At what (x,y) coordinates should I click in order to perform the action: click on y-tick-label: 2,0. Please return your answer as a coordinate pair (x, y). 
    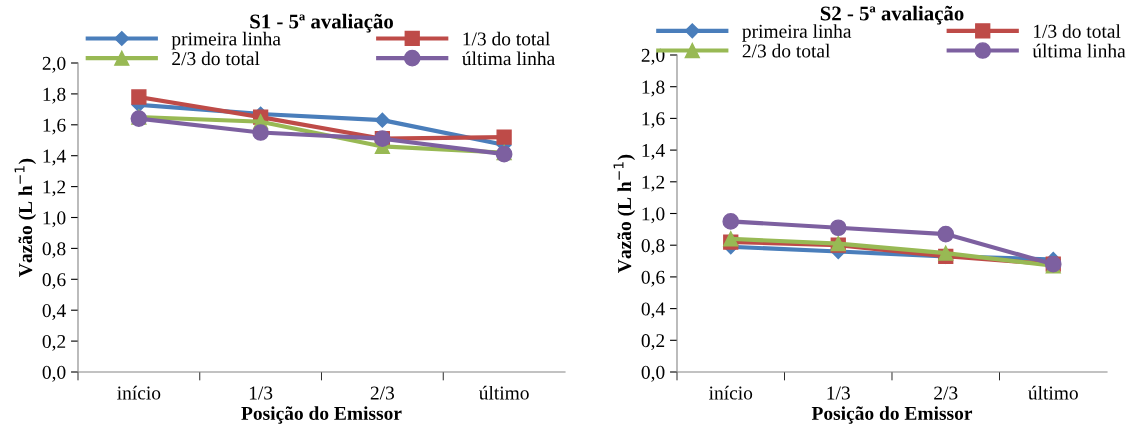
    Looking at the image, I should click on (54, 64).